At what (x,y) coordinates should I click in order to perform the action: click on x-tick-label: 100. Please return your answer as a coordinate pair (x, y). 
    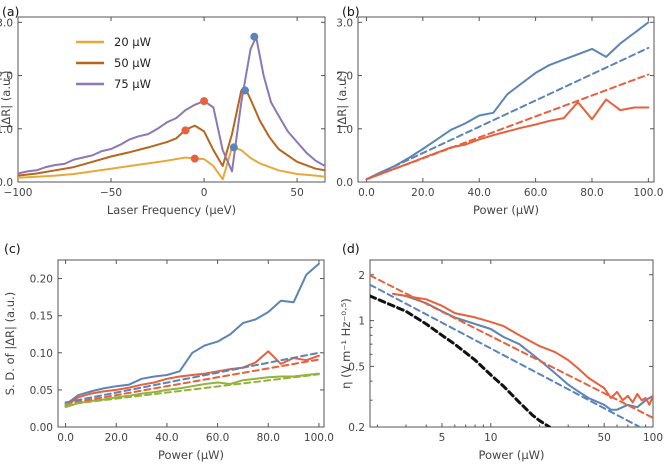
    Looking at the image, I should click on (653, 438).